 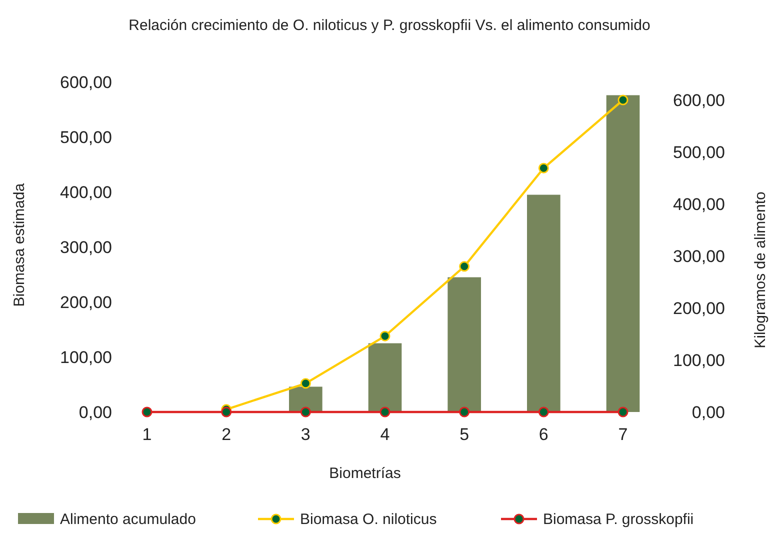 I want to click on x-tick-label: 1, so click(x=147, y=434).